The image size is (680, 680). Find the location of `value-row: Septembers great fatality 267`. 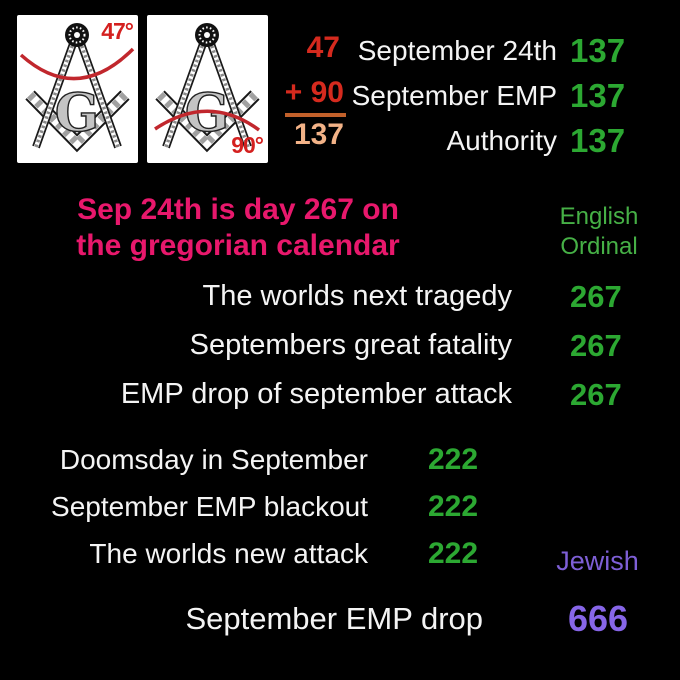

value-row: Septembers great fatality 267 is located at coordinates (320, 345).